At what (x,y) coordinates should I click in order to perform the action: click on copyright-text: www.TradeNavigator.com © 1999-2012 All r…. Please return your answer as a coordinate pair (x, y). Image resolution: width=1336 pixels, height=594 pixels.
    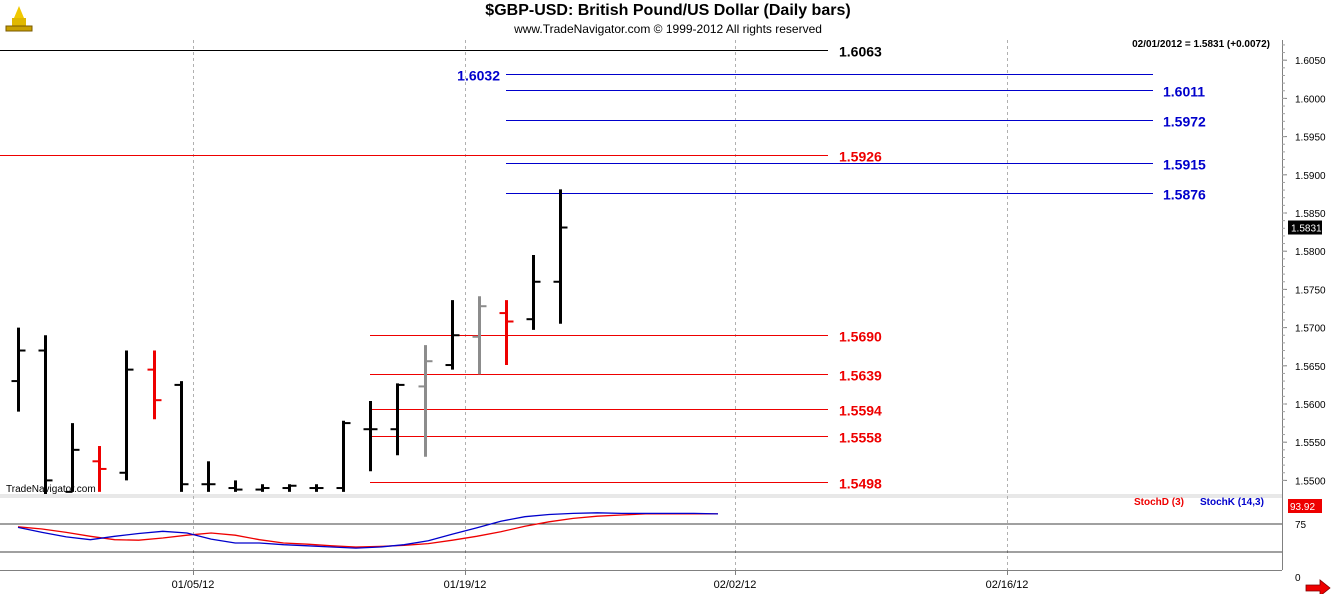
    Looking at the image, I should click on (668, 29).